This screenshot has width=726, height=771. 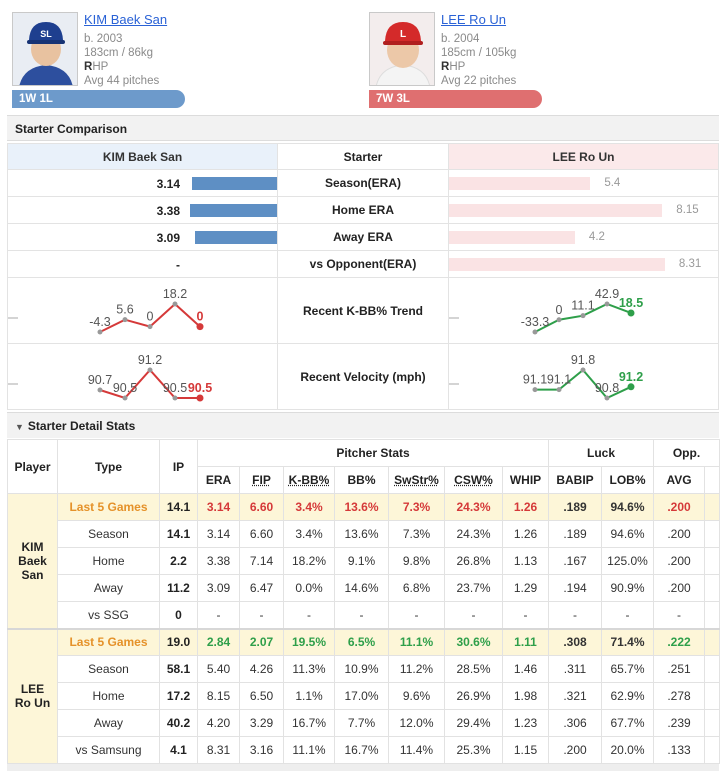 I want to click on comparison-right-cell: 8.31, so click(x=583, y=264).